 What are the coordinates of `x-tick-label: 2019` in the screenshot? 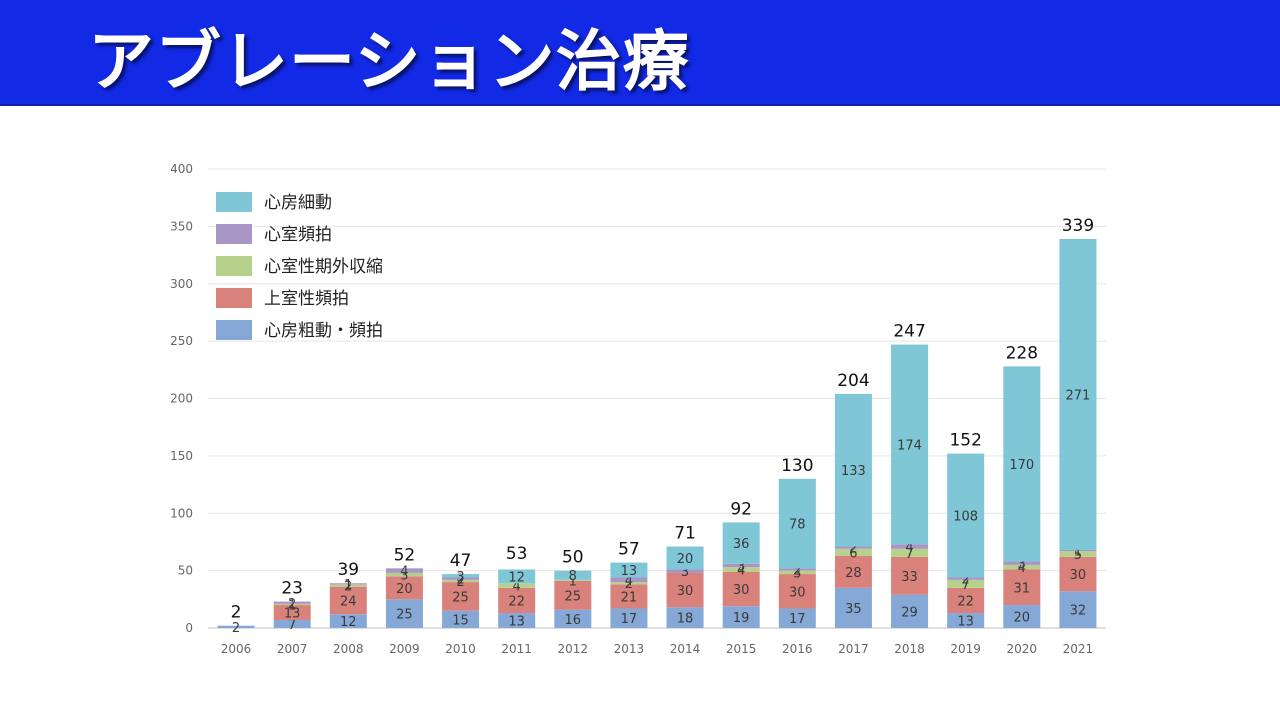 It's located at (965, 649).